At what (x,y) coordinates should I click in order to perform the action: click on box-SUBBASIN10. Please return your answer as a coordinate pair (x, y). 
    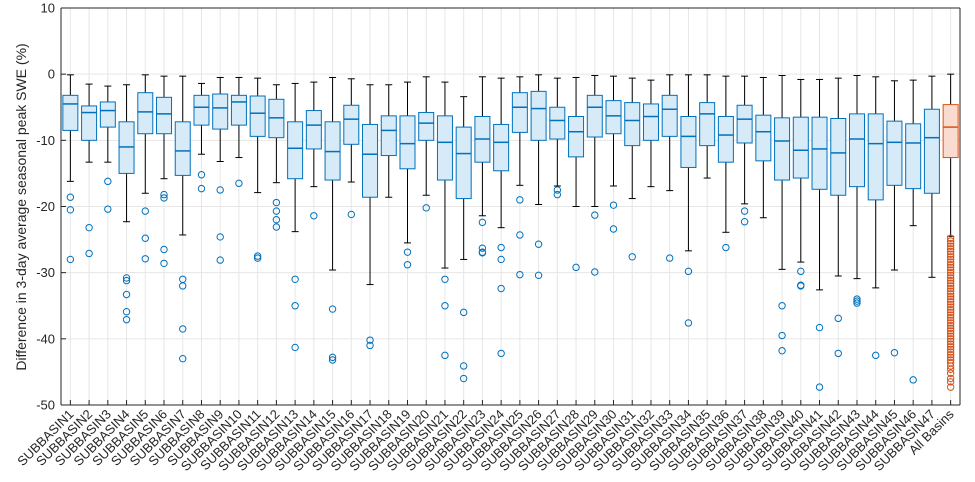
    Looking at the image, I should click on (238, 132).